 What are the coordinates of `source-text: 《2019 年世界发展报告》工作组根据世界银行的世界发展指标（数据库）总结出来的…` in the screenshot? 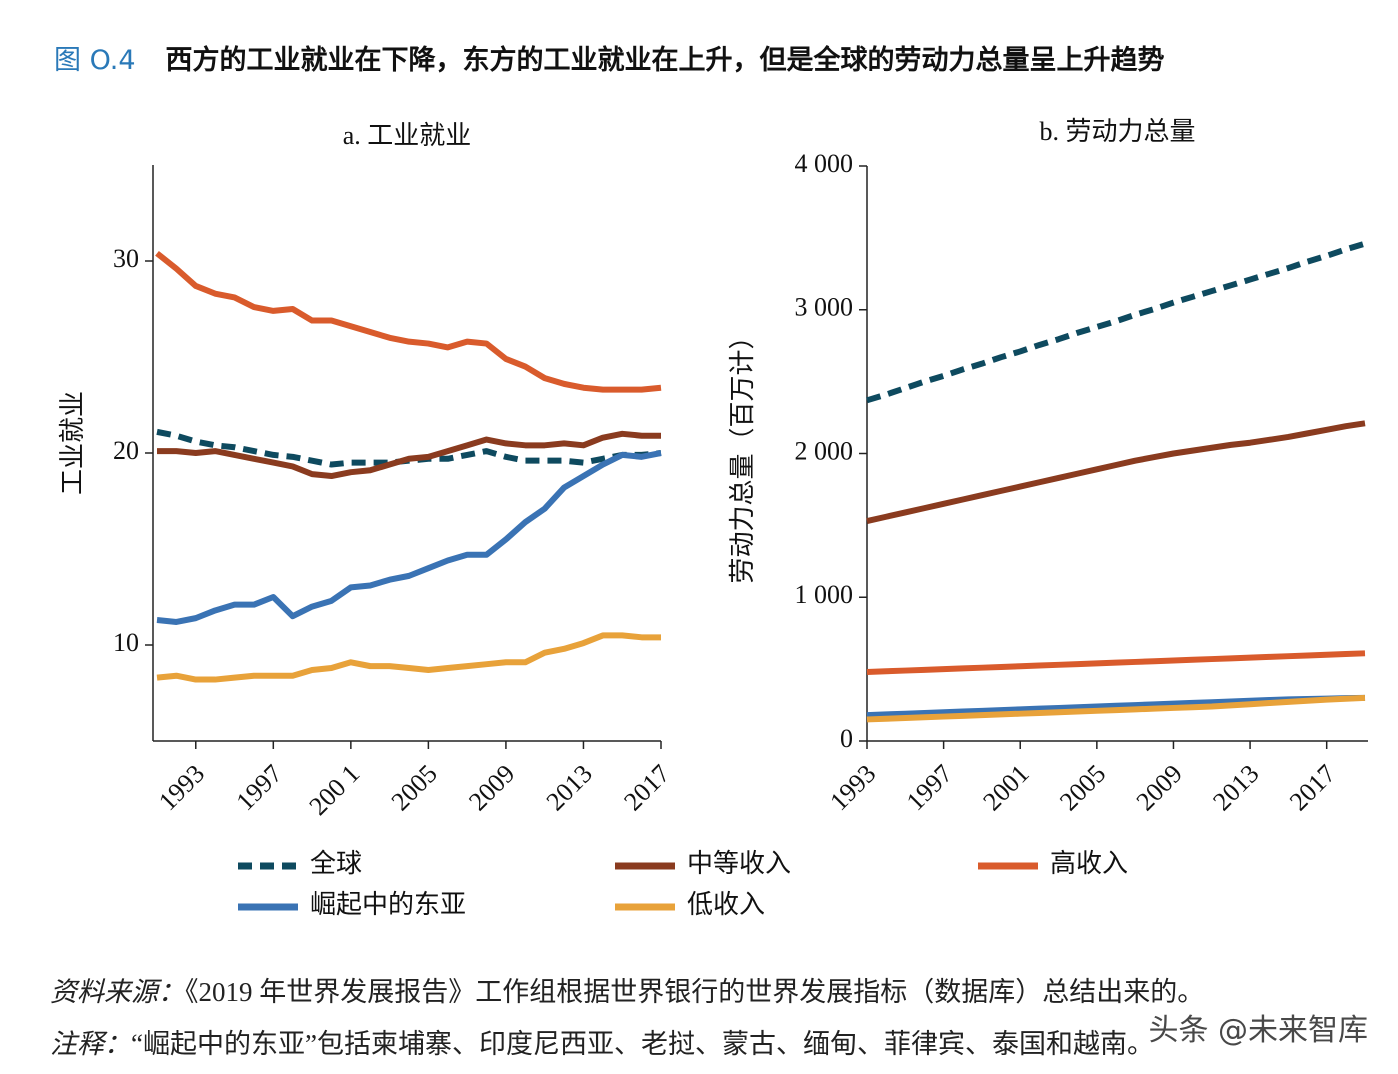 It's located at (695, 992).